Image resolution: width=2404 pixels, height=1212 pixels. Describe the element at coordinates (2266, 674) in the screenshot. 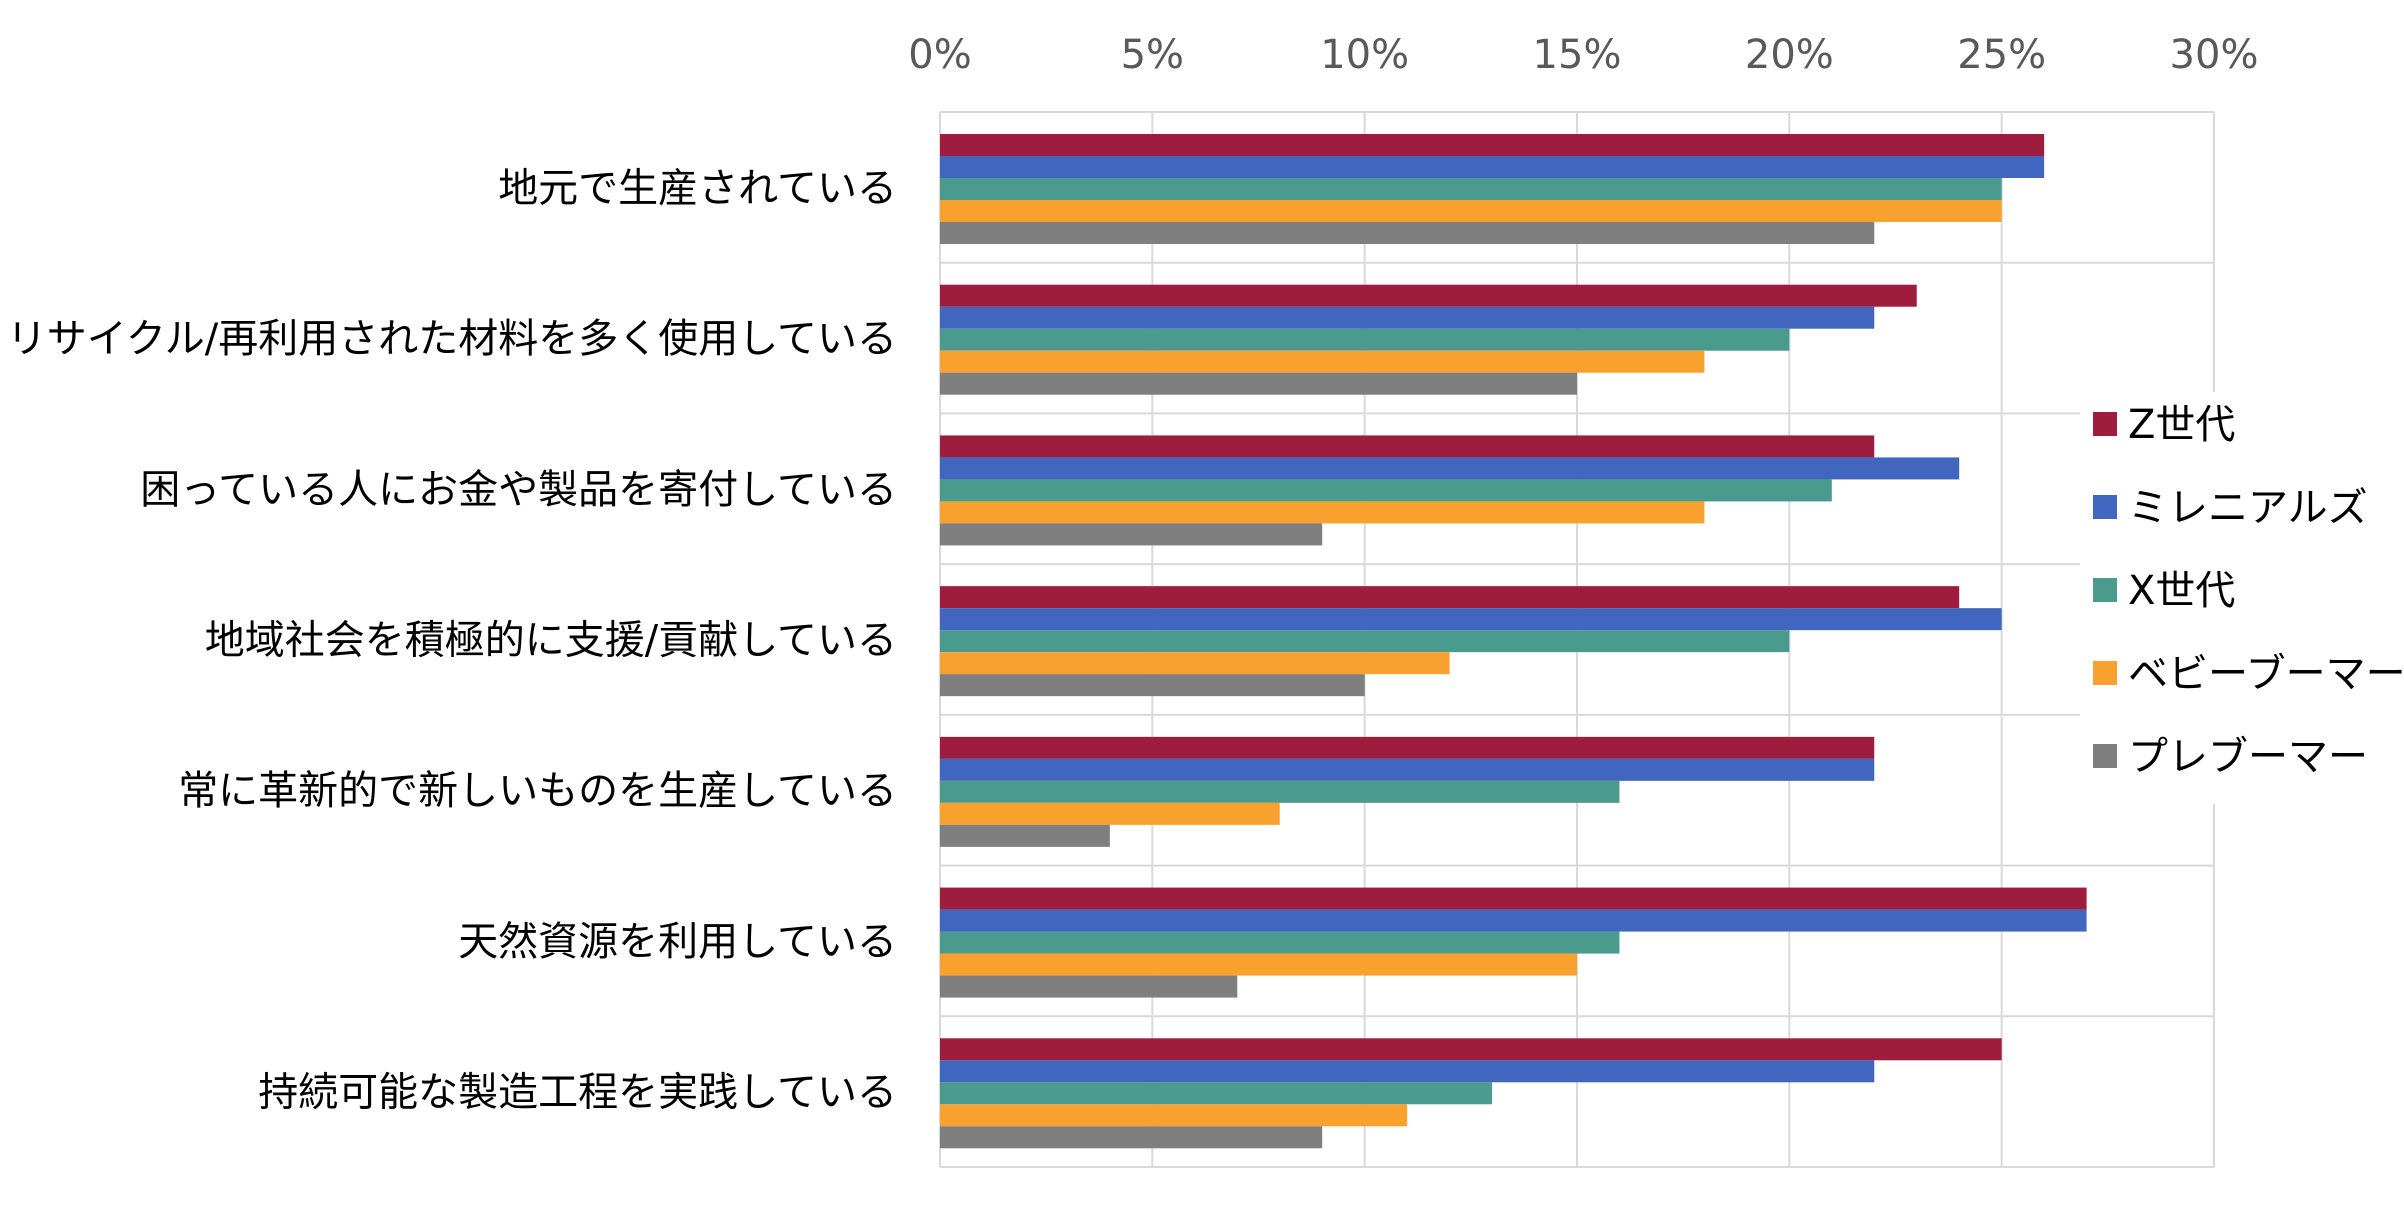

I see `legend-label: ベビーブーマー` at that location.